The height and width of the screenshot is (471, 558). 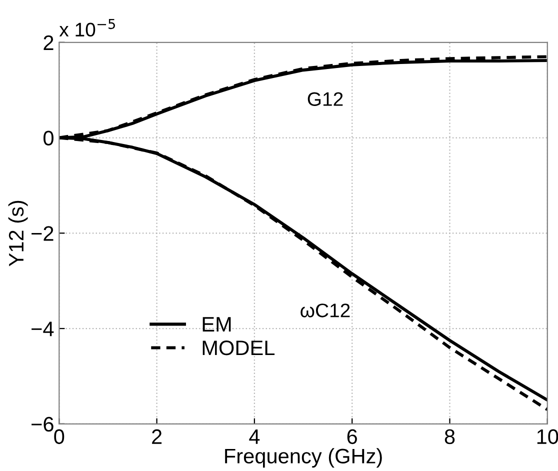 What do you see at coordinates (303, 458) in the screenshot?
I see `x-axis-title: Frequency (GHz)` at bounding box center [303, 458].